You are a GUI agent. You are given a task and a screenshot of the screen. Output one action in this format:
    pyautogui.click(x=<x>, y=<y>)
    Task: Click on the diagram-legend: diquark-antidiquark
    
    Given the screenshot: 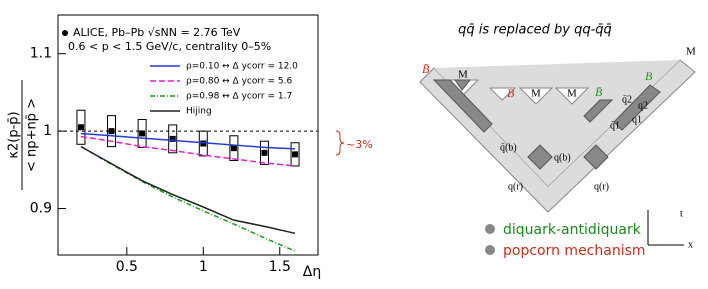 What is the action you would take?
    pyautogui.click(x=572, y=230)
    